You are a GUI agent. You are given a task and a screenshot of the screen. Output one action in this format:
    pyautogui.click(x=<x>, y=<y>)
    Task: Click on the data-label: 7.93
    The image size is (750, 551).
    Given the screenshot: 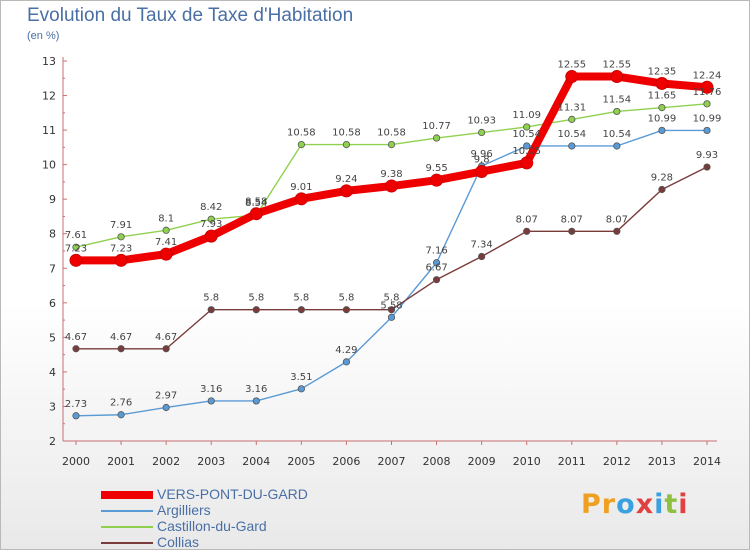 What is the action you would take?
    pyautogui.click(x=211, y=224)
    